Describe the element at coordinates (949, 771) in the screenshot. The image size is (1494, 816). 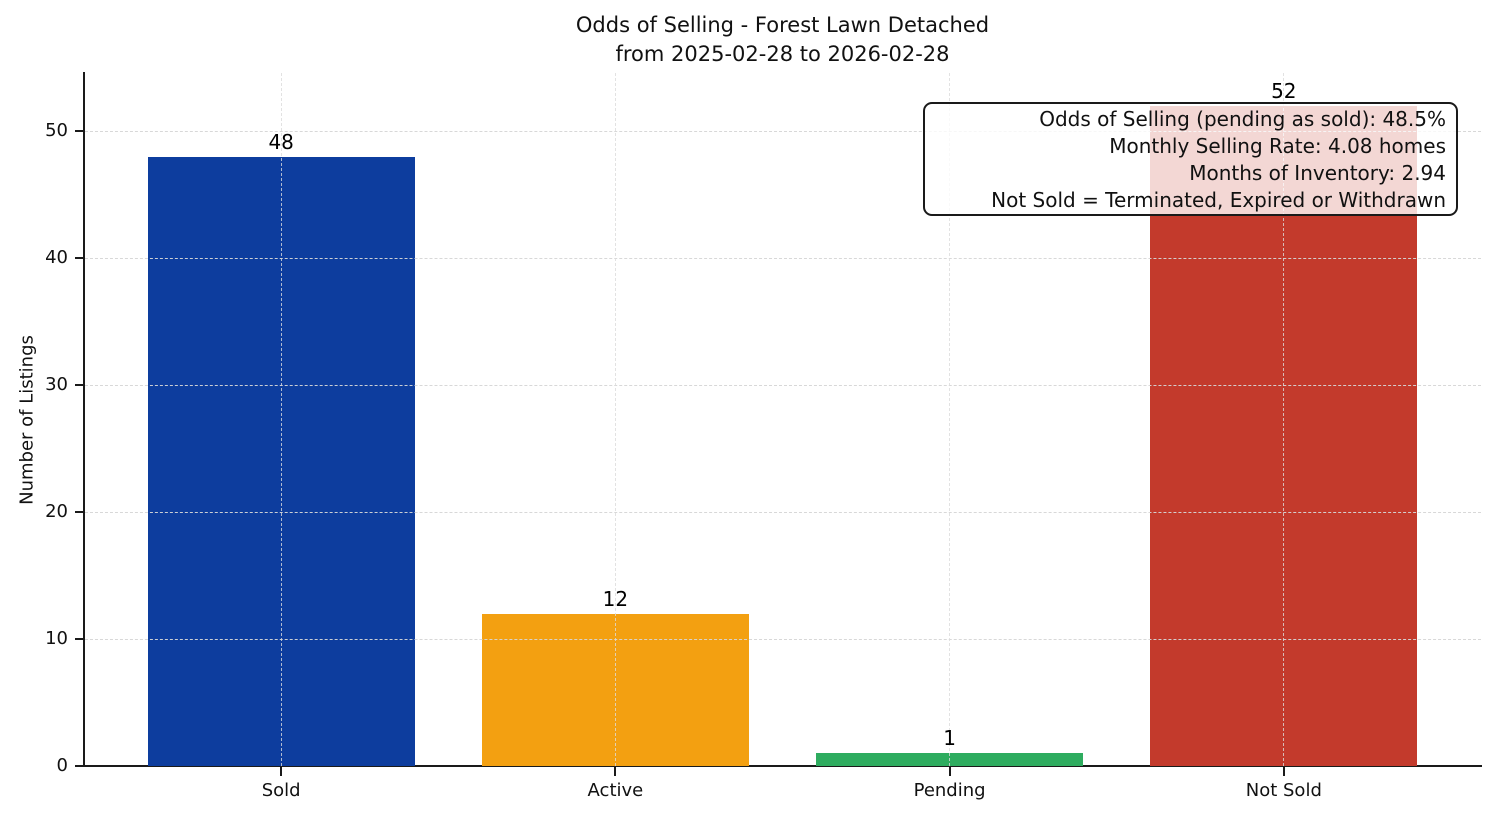
I see `x-tick-mark-pending` at that location.